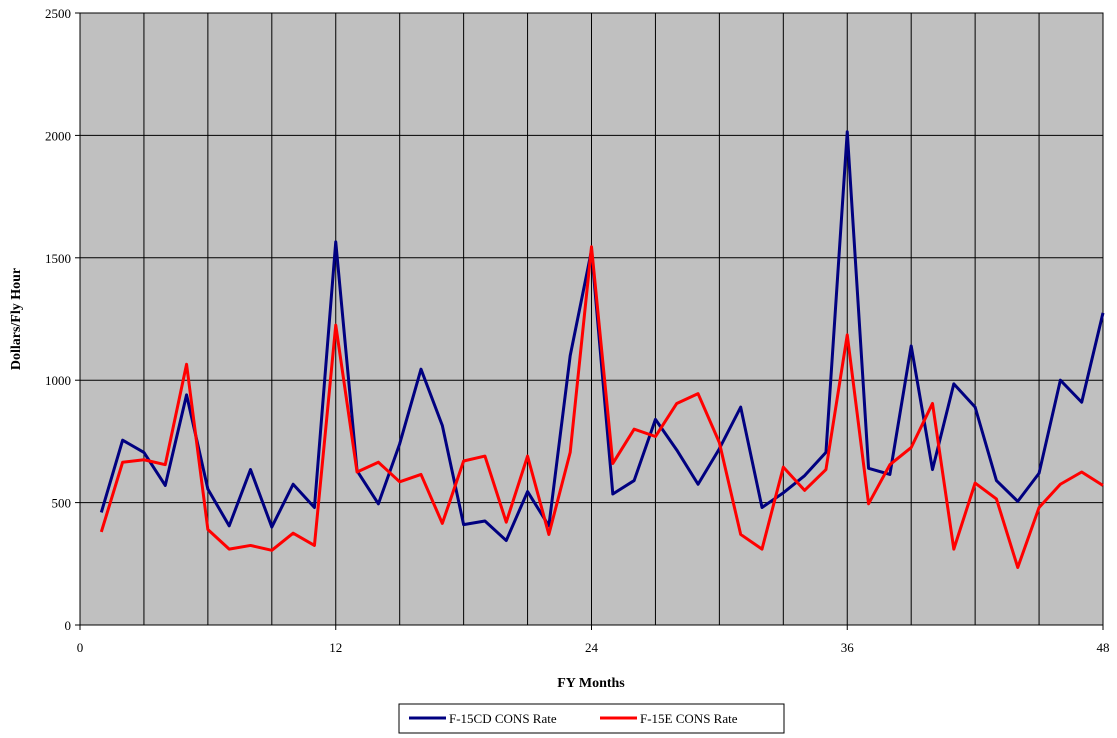  I want to click on x-tick-label: 36, so click(848, 647).